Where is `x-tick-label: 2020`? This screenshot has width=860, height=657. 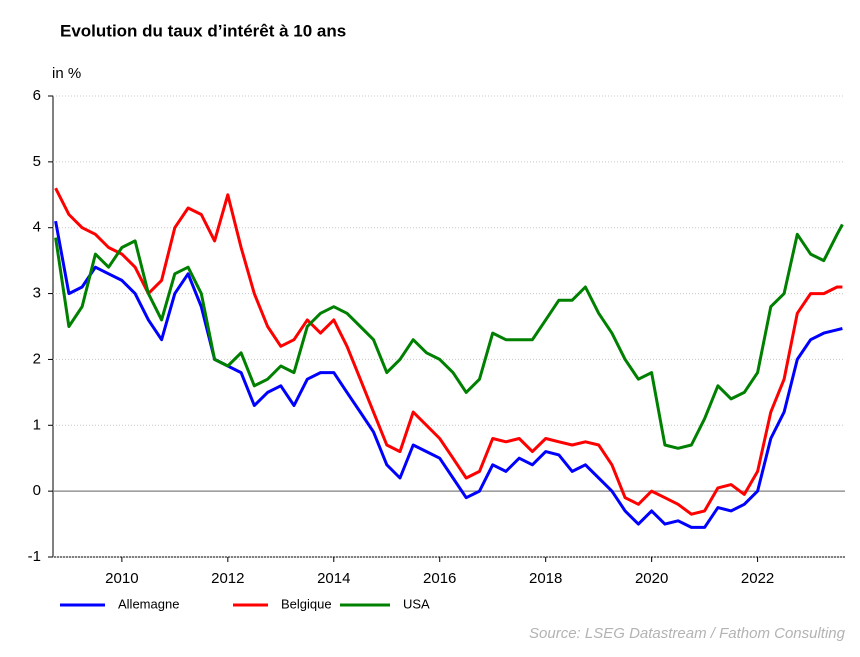 x-tick-label: 2020 is located at coordinates (651, 578).